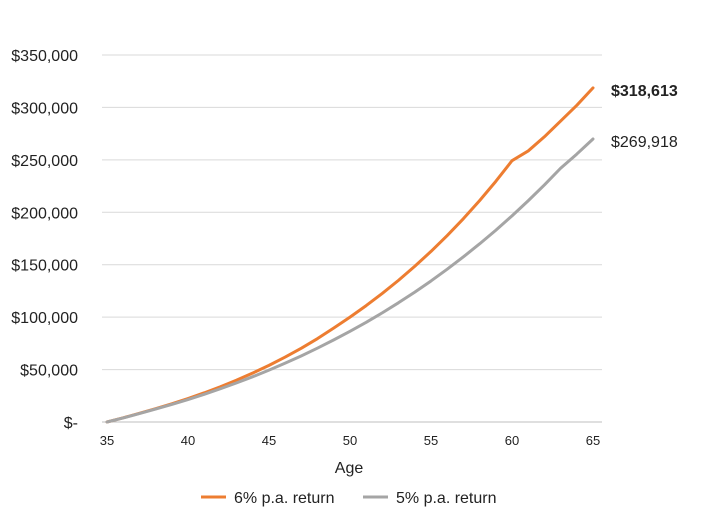  I want to click on y-tick-label: $250,000, so click(44, 161).